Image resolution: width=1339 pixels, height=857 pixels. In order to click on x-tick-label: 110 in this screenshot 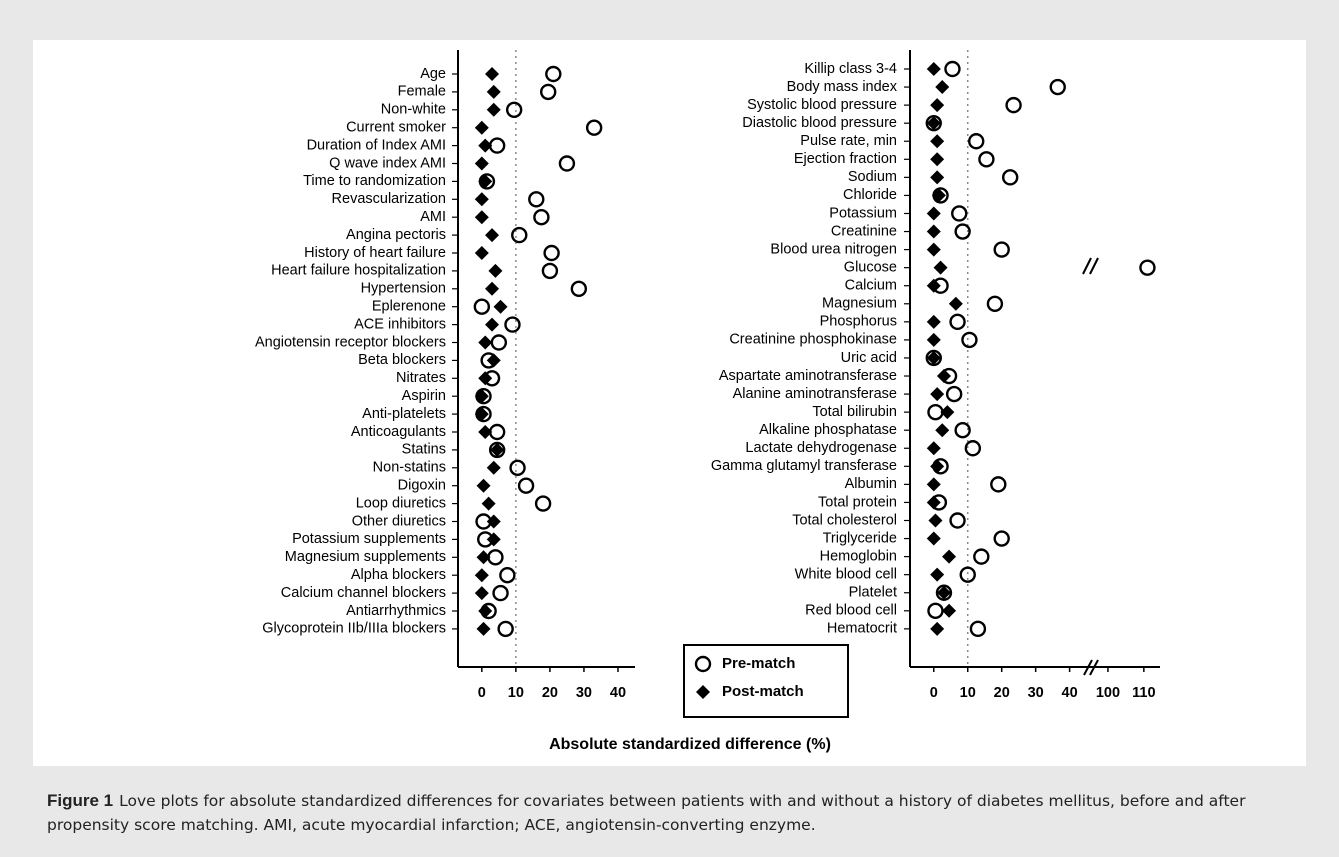, I will do `click(1143, 693)`.